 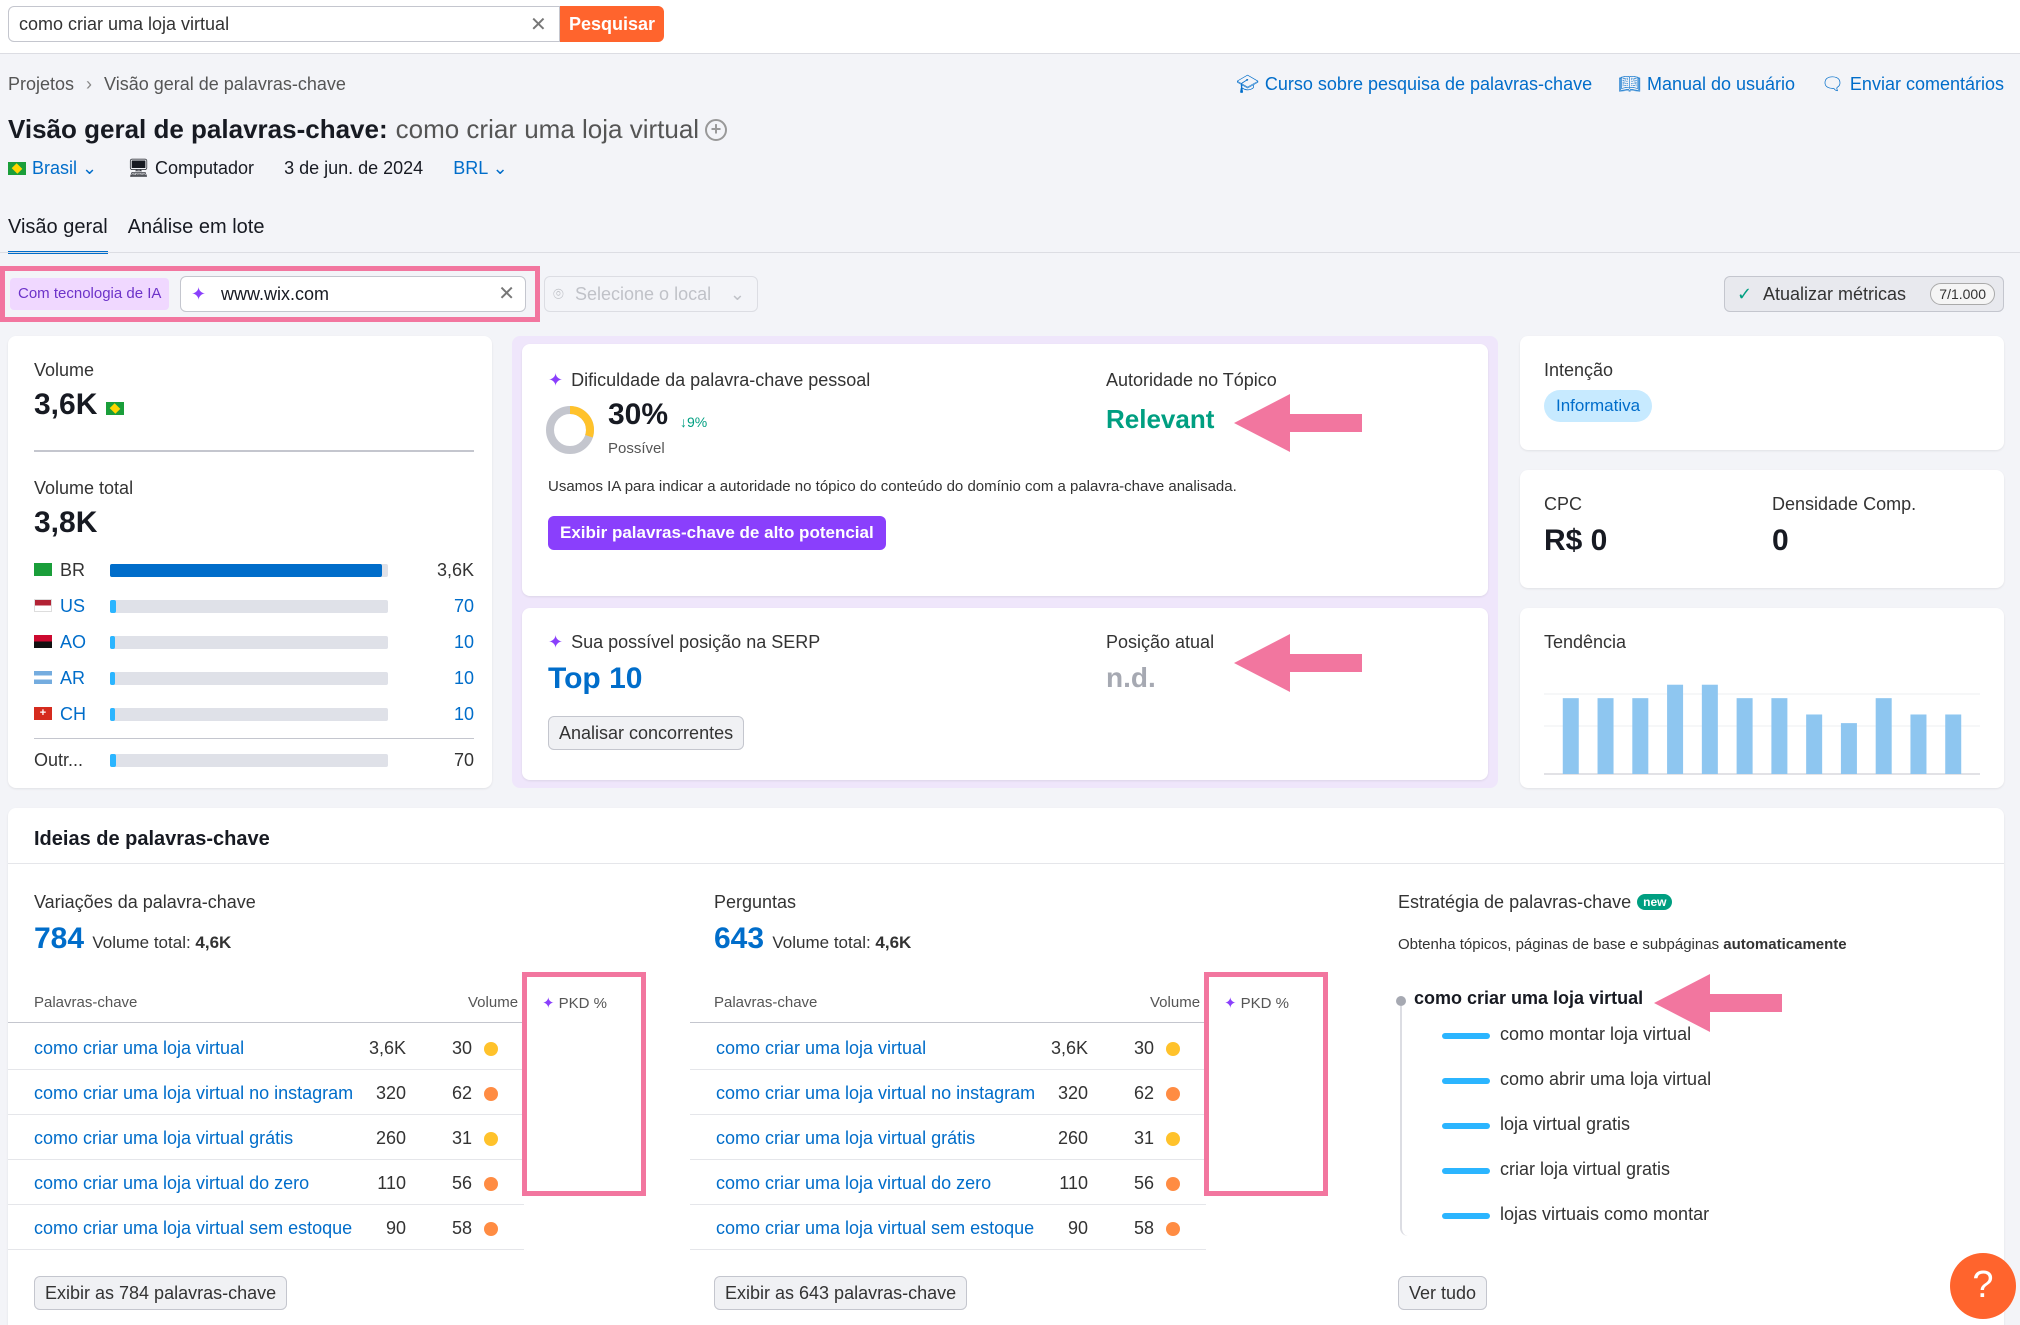 What do you see at coordinates (1563, 504) in the screenshot?
I see `cpc-label: CPC` at bounding box center [1563, 504].